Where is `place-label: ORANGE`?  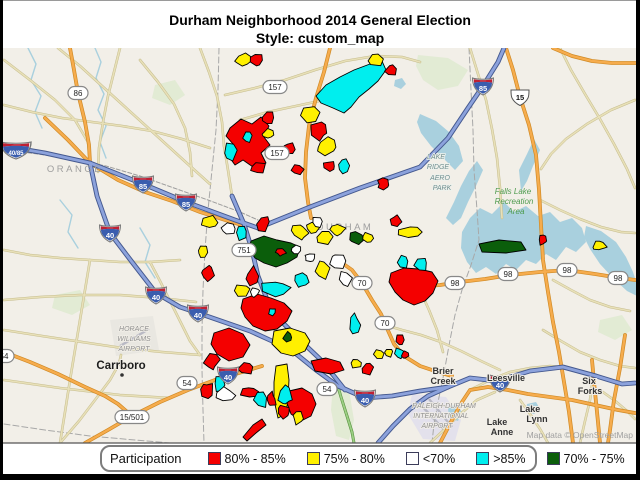
place-label: ORANGE is located at coordinates (75, 169).